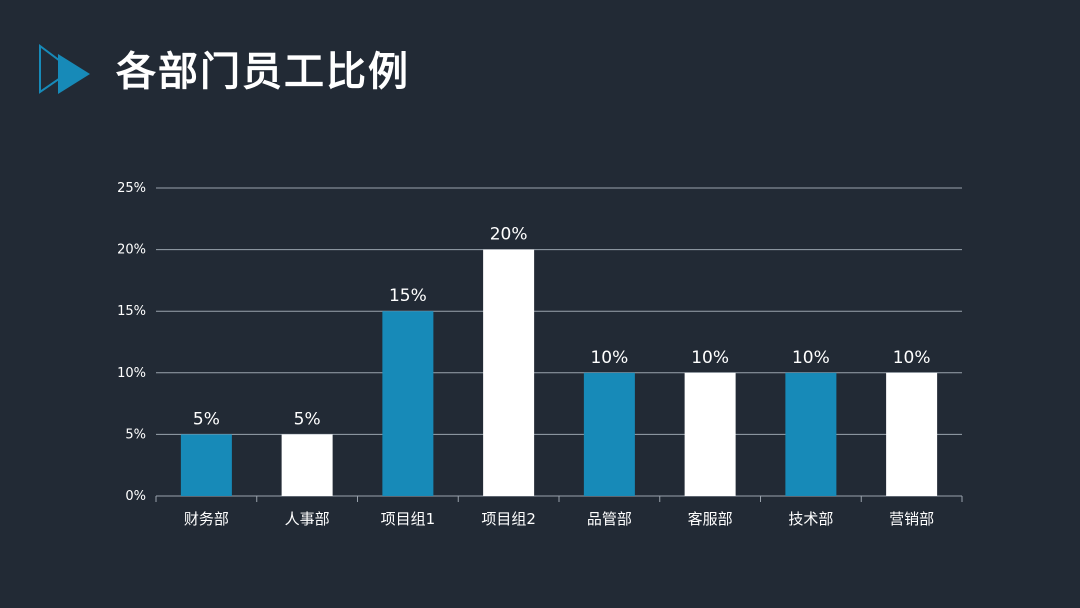 The image size is (1080, 608). I want to click on data-label: 15%, so click(408, 296).